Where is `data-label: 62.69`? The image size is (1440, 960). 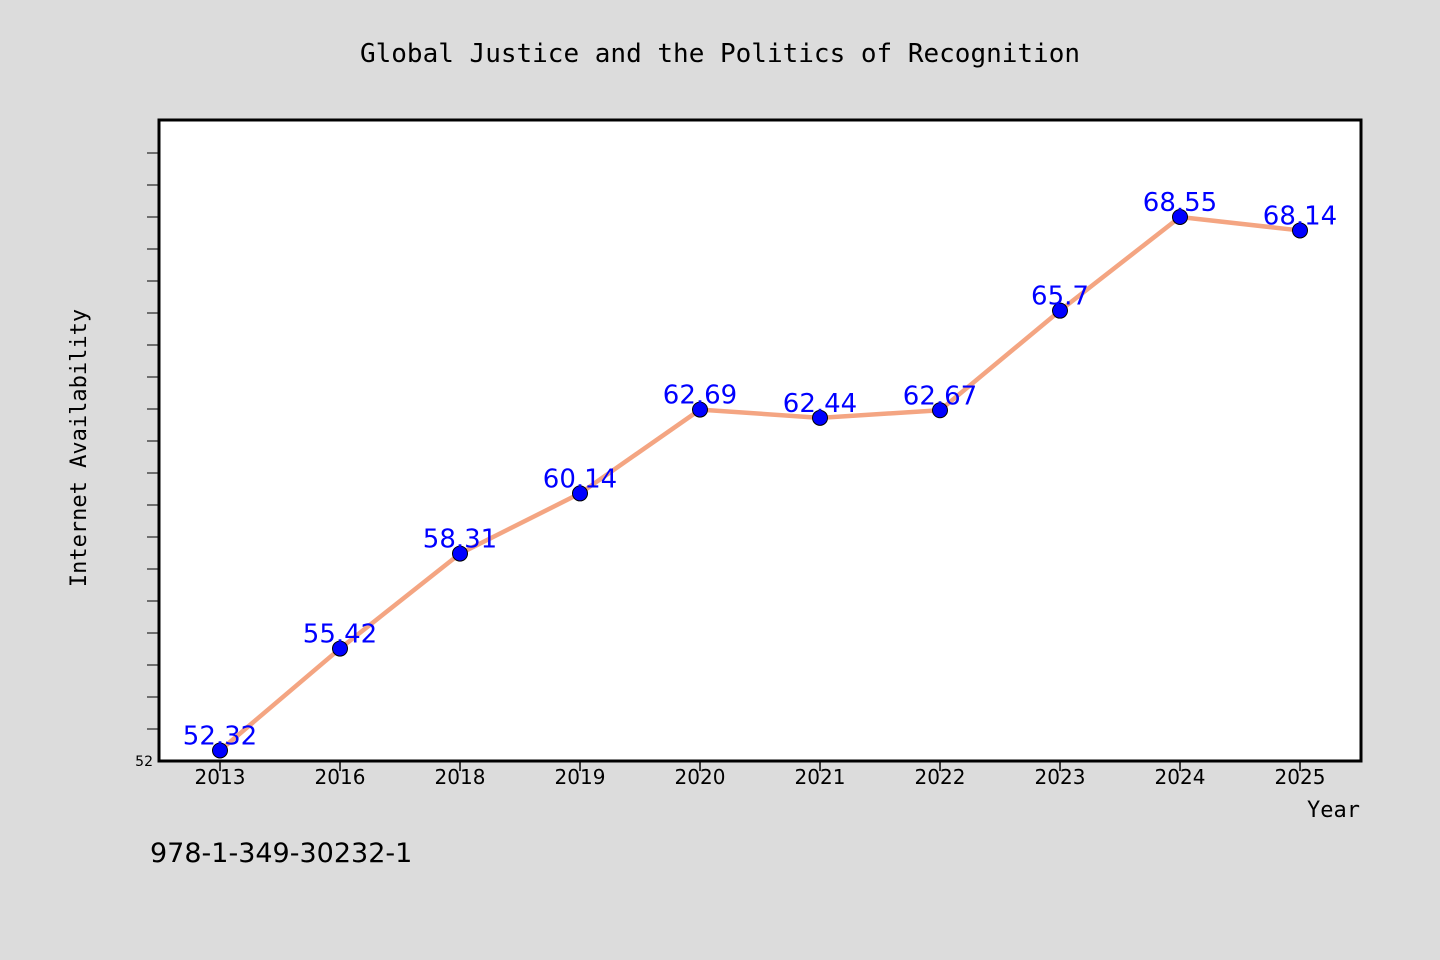 data-label: 62.69 is located at coordinates (700, 396).